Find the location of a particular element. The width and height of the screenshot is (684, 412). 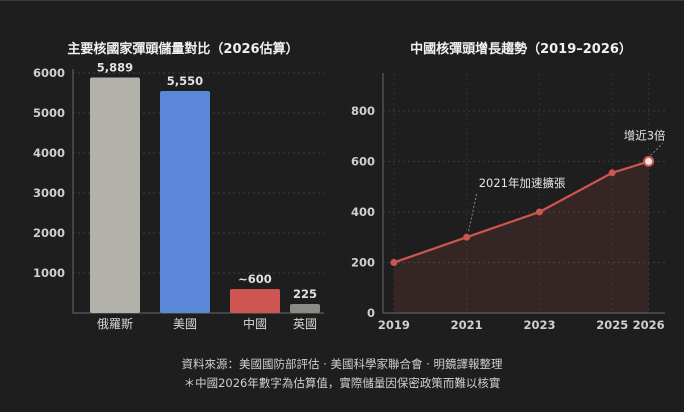

bar-data-label: ~600 is located at coordinates (255, 279).